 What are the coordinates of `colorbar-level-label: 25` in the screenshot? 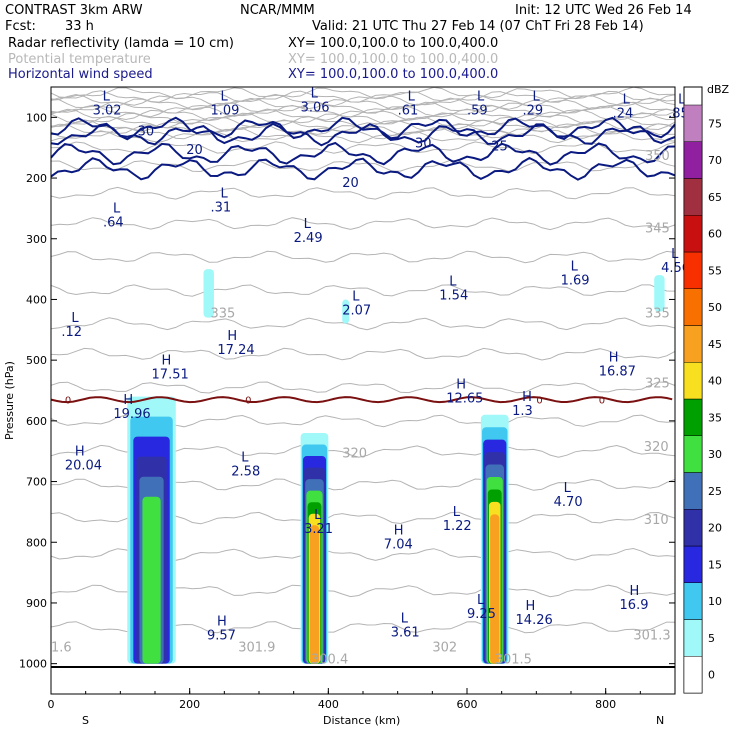 It's located at (715, 491).